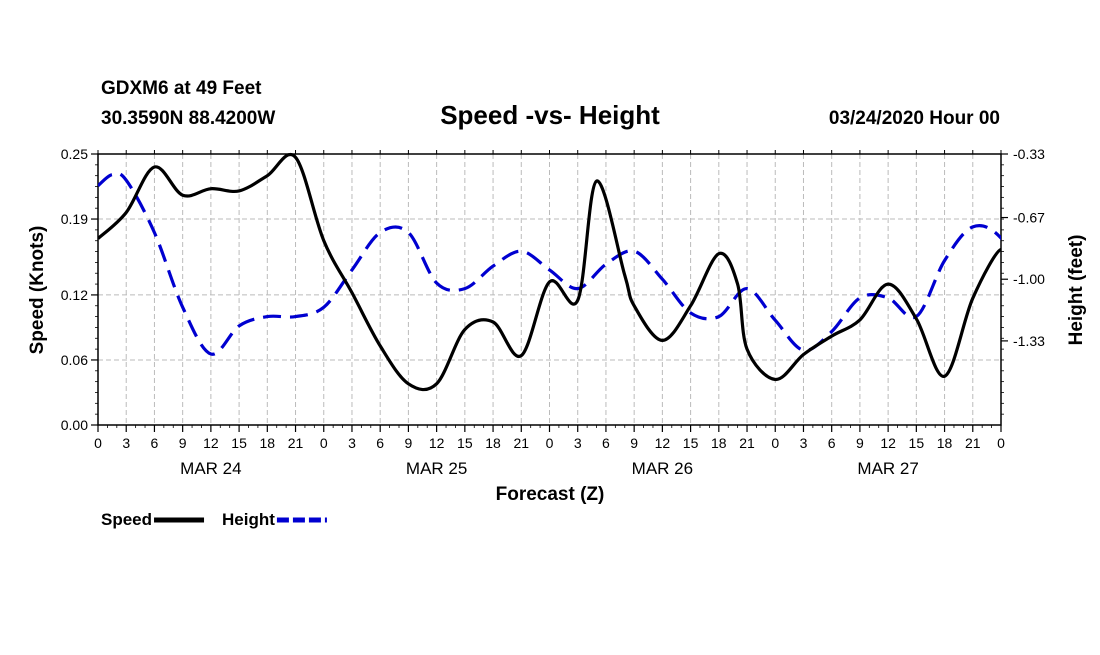 This screenshot has width=1100, height=655. I want to click on x-axis-label: Forecast (Z), so click(550, 494).